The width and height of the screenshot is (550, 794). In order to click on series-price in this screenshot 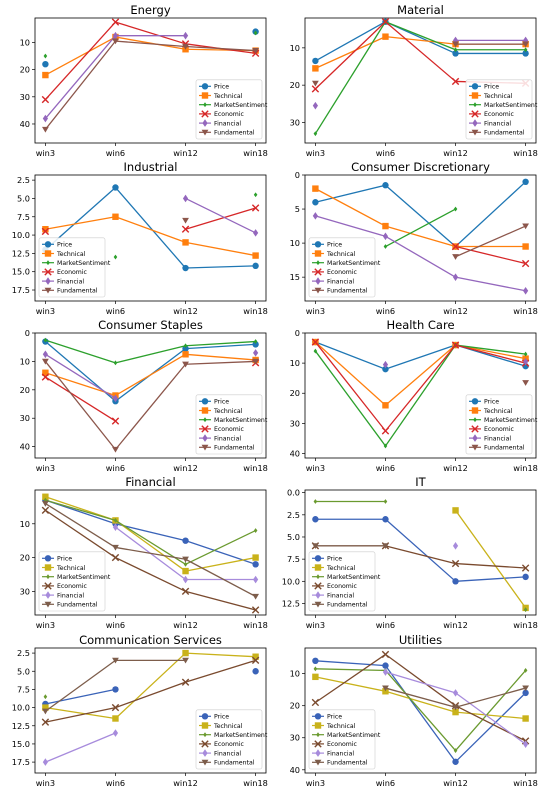, I will do `click(420, 711)`.